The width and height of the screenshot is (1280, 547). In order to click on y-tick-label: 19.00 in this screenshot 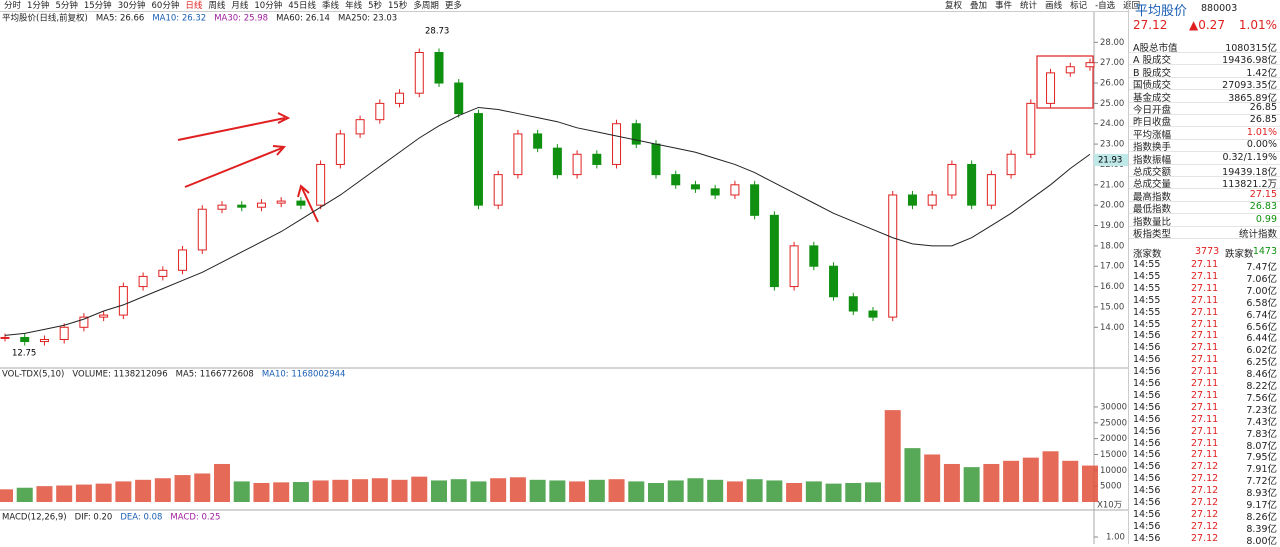, I will do `click(1112, 226)`.